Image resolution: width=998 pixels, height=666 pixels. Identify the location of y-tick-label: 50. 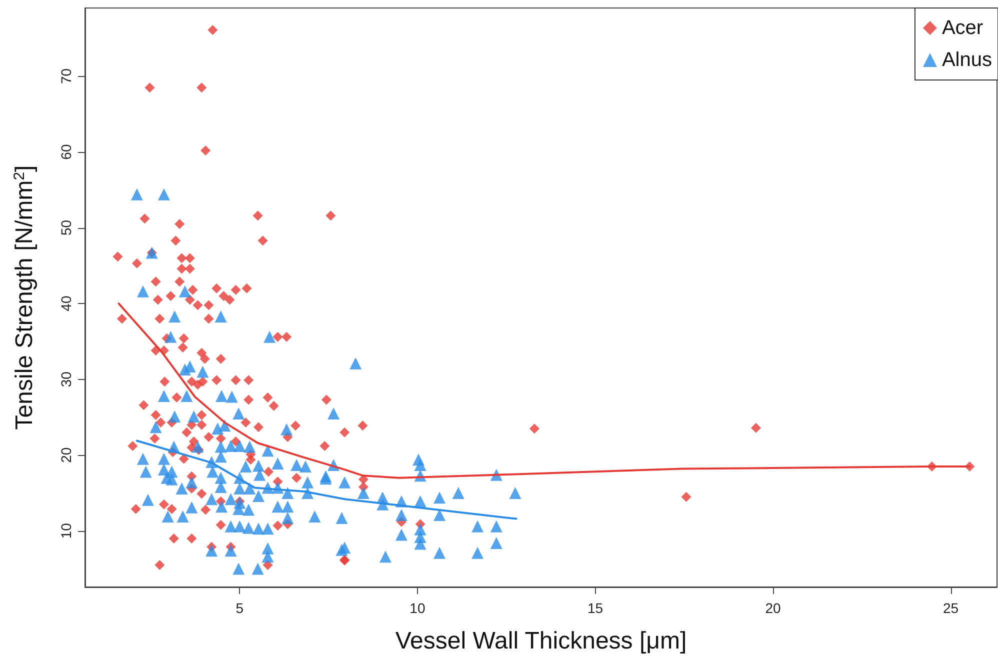
(66, 228).